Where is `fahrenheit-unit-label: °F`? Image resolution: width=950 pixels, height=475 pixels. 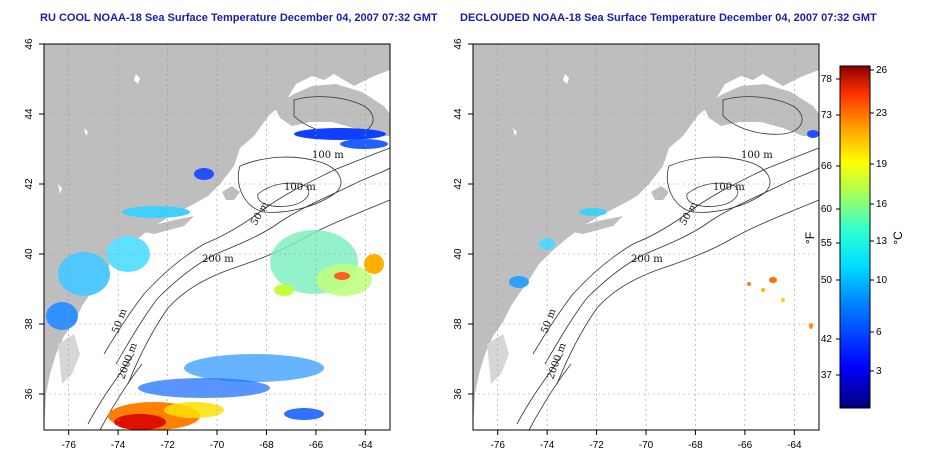 fahrenheit-unit-label: °F is located at coordinates (810, 238).